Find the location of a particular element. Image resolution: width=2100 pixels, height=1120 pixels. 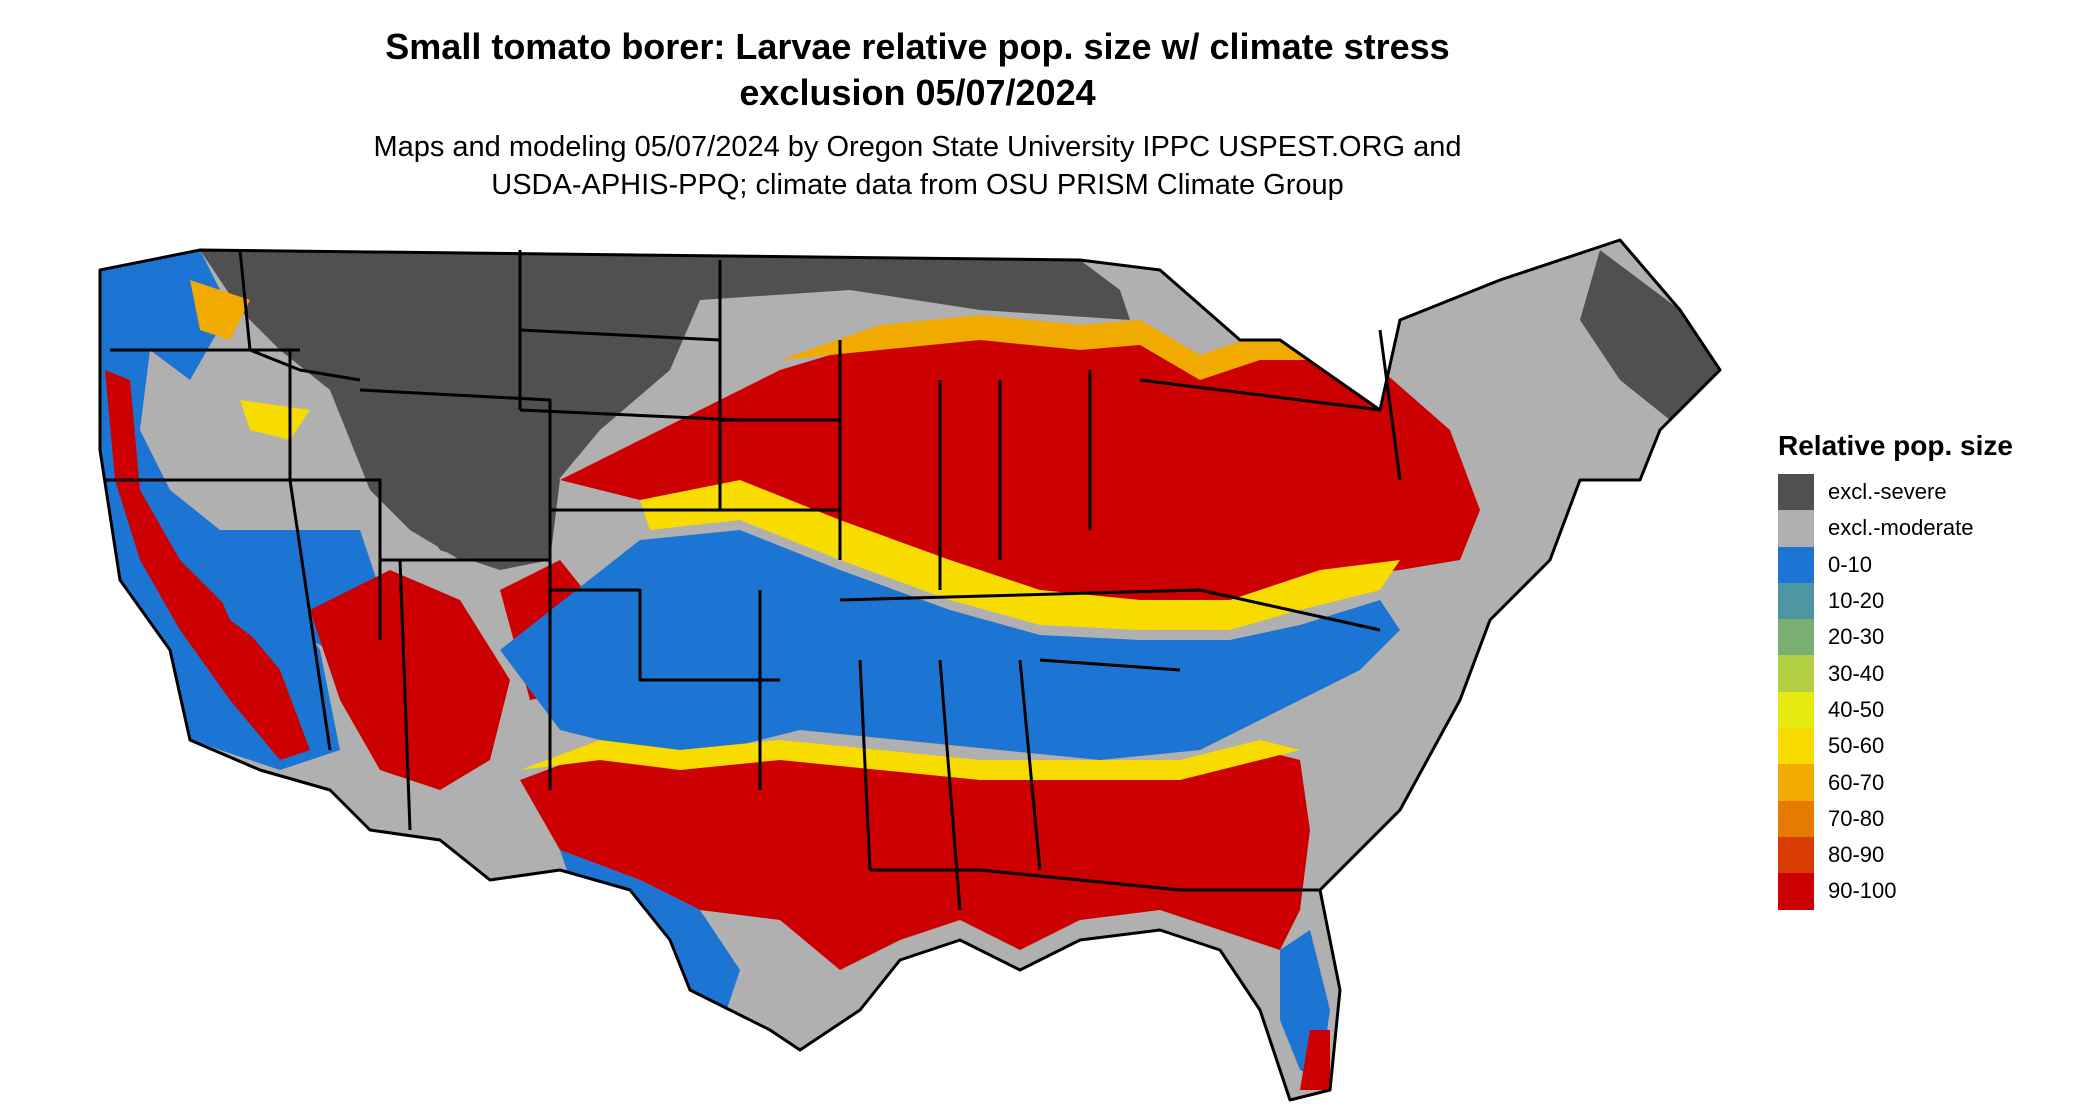

border-nc-sc is located at coordinates (1110, 665).